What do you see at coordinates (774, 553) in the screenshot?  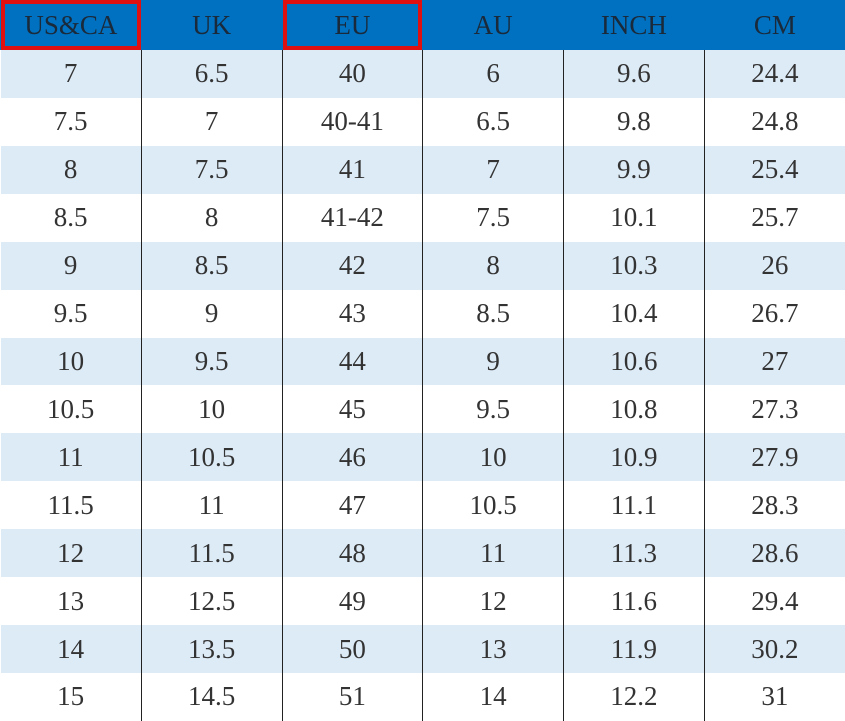 I see `table-cell: 28.6` at bounding box center [774, 553].